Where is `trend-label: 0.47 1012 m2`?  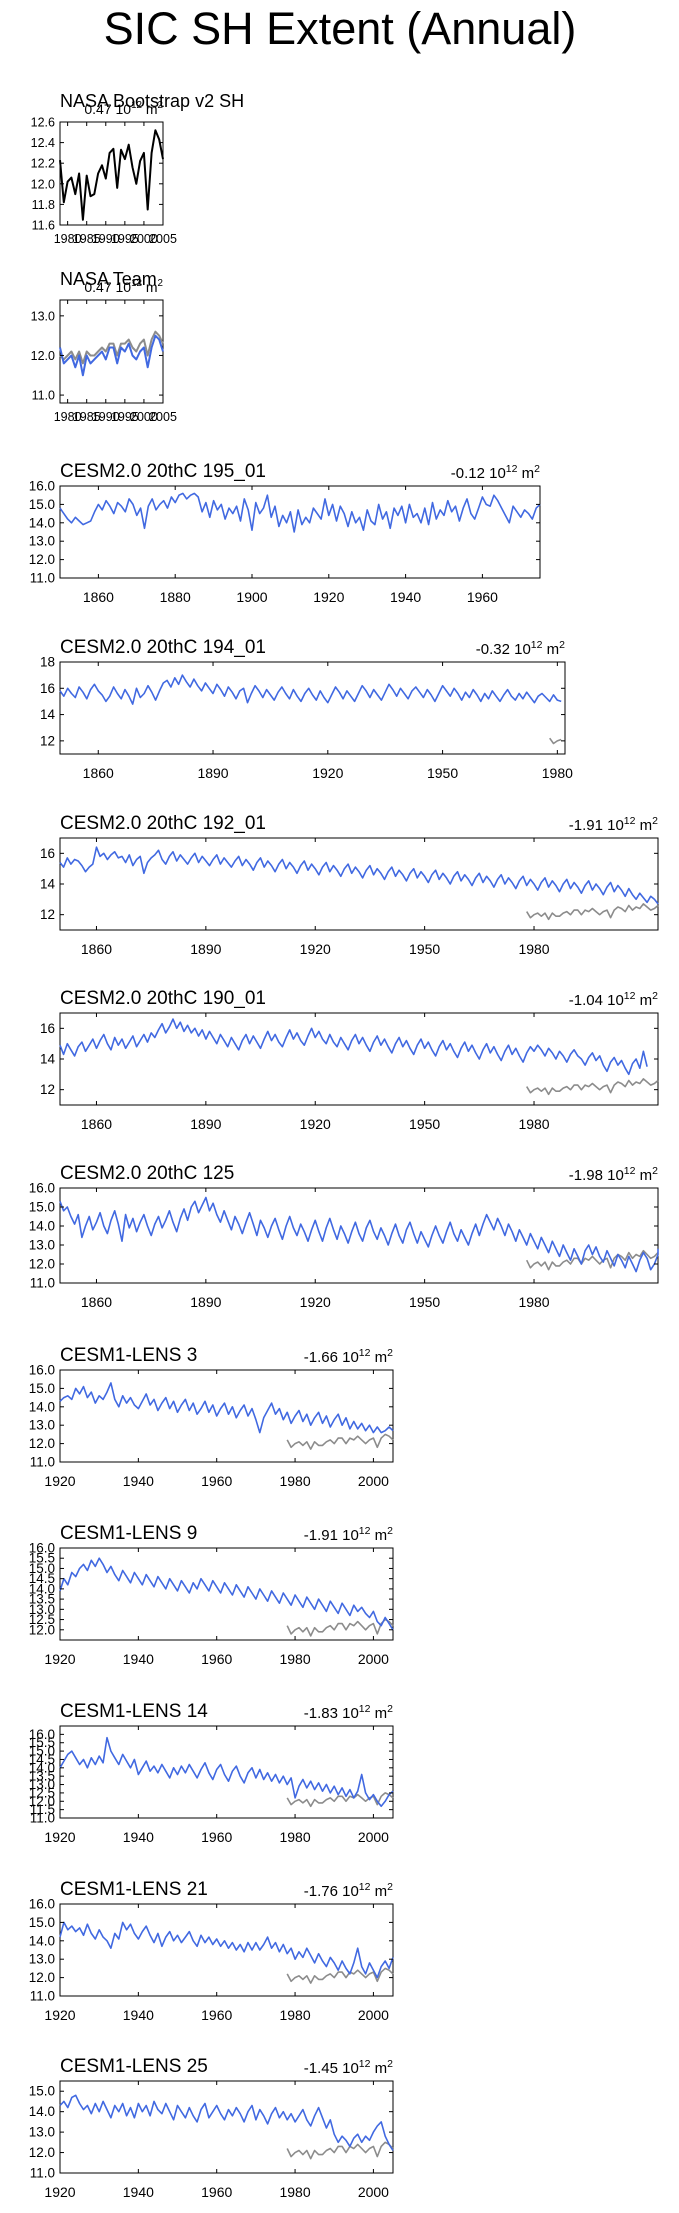
trend-label: 0.47 1012 m2 is located at coordinates (123, 286).